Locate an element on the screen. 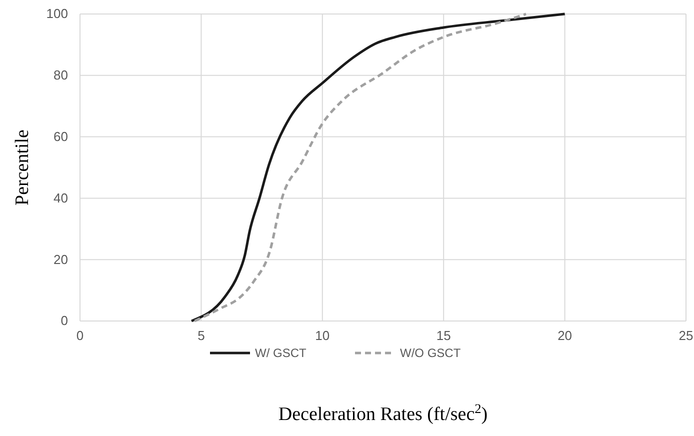 The height and width of the screenshot is (436, 694). y-tick-label: 0 is located at coordinates (64, 320).